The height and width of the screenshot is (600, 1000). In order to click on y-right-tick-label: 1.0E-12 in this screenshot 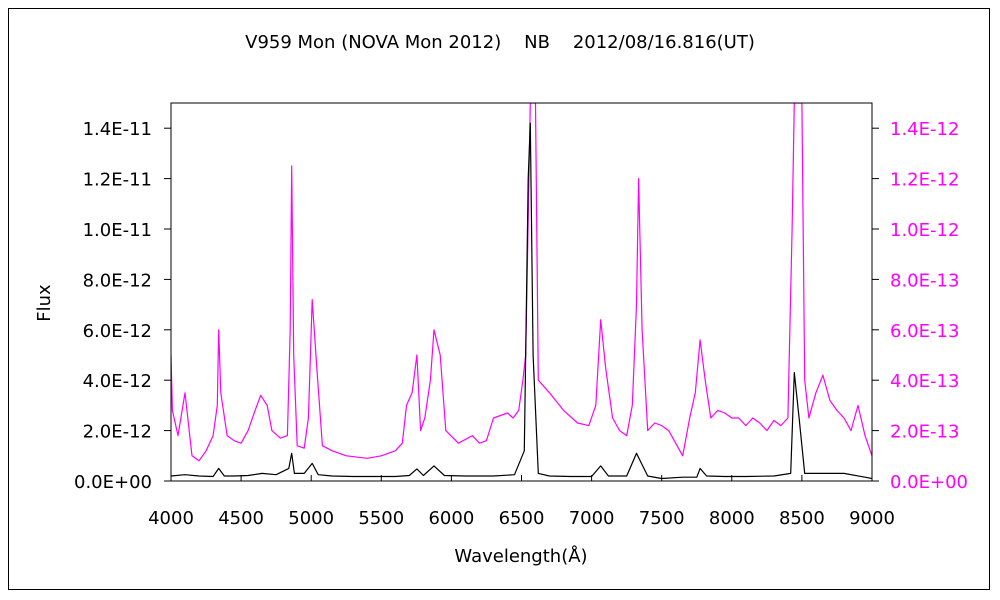, I will do `click(924, 230)`.